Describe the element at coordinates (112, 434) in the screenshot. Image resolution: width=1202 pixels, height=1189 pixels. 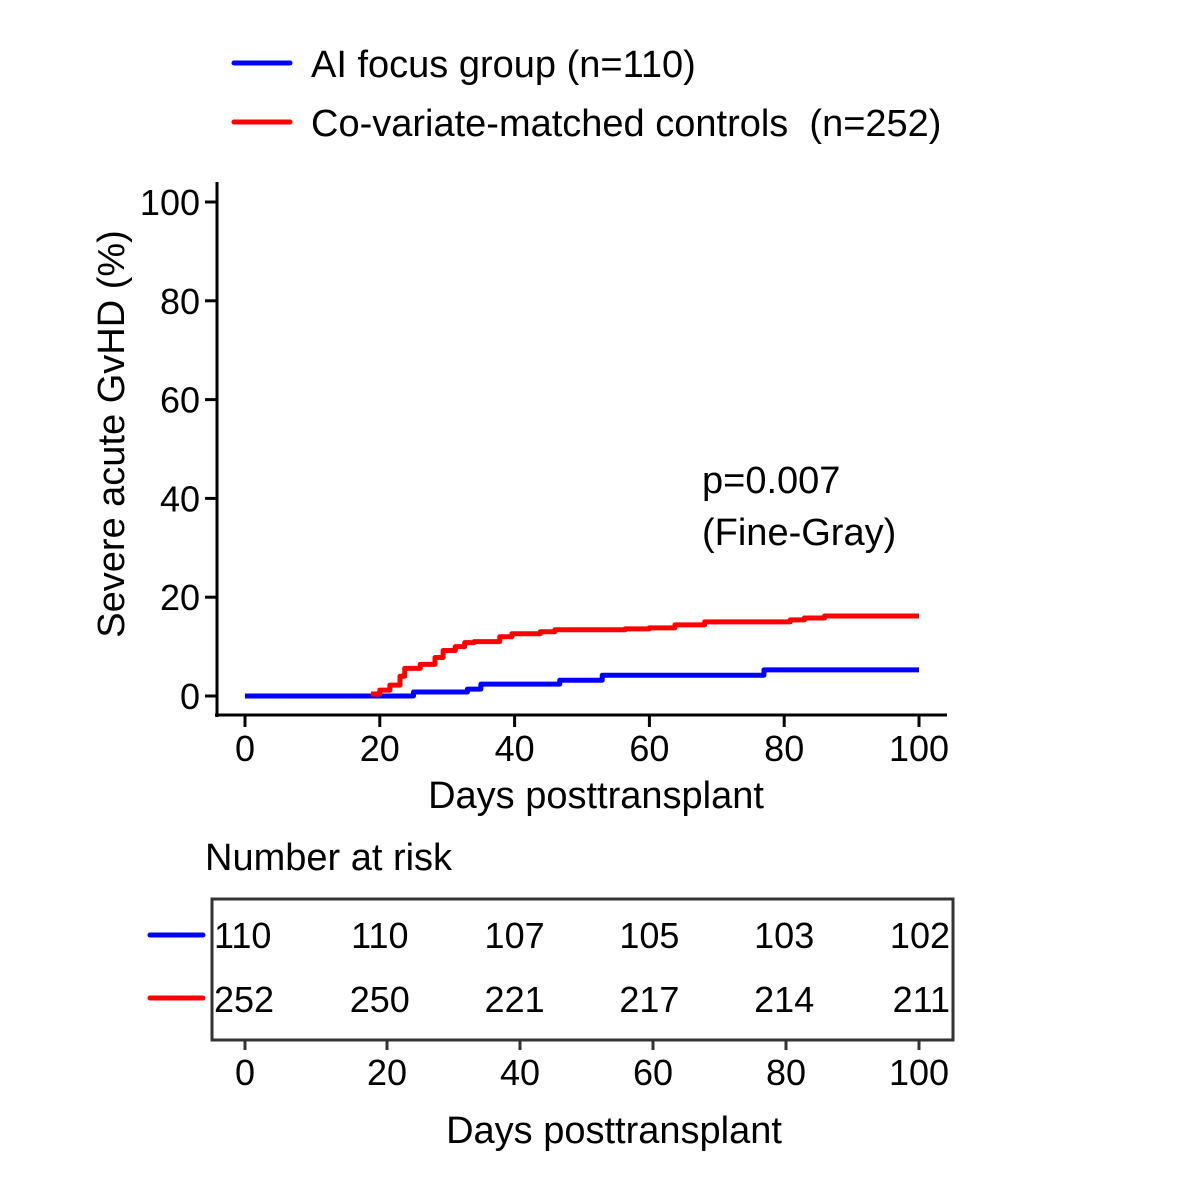
I see `y-axis-label: Severe acute GvHD (%)` at that location.